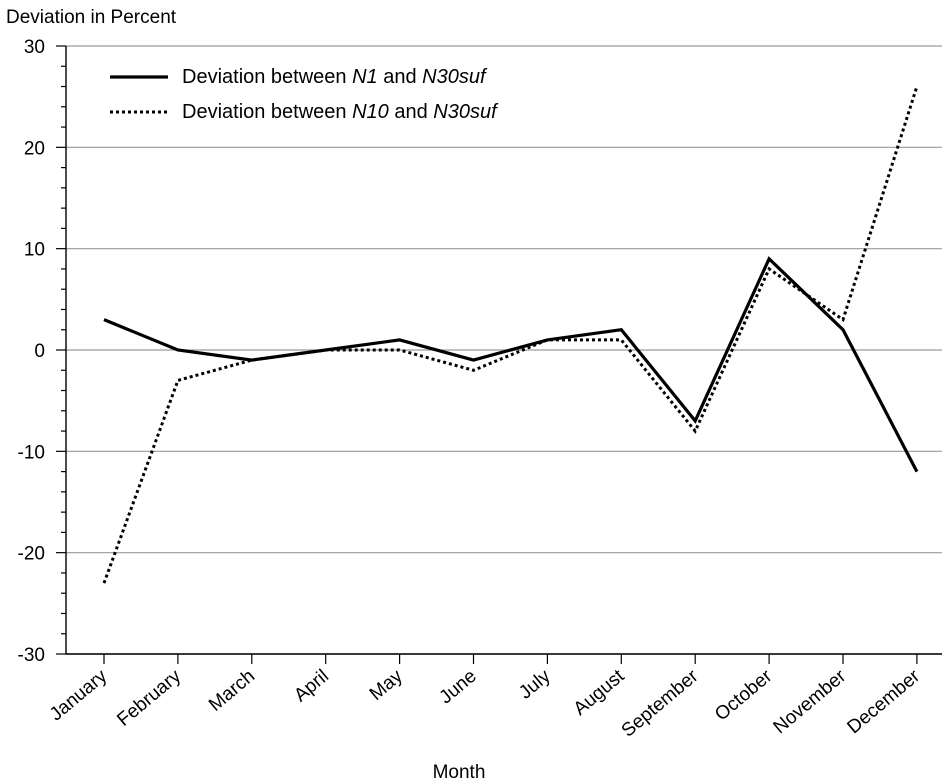  Describe the element at coordinates (34, 250) in the screenshot. I see `y-tick-label: 10` at that location.